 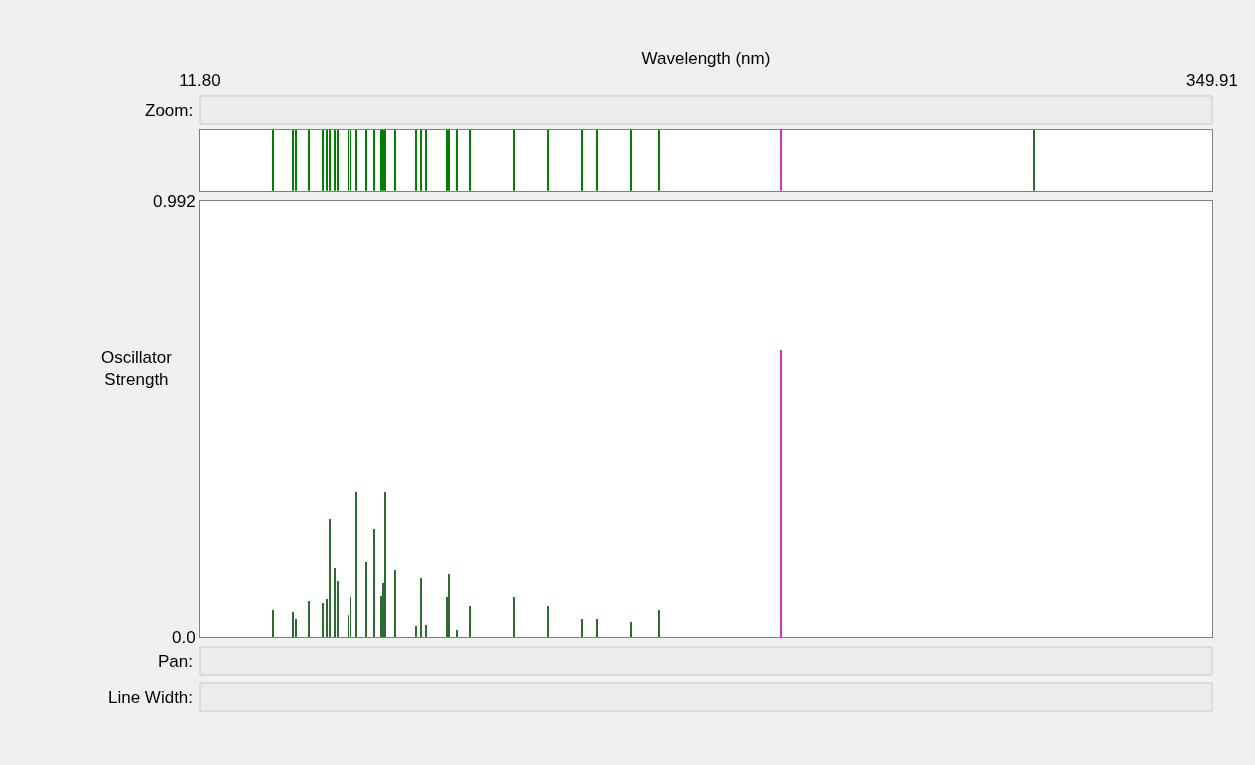 I want to click on text: Zoom:, so click(x=169, y=110).